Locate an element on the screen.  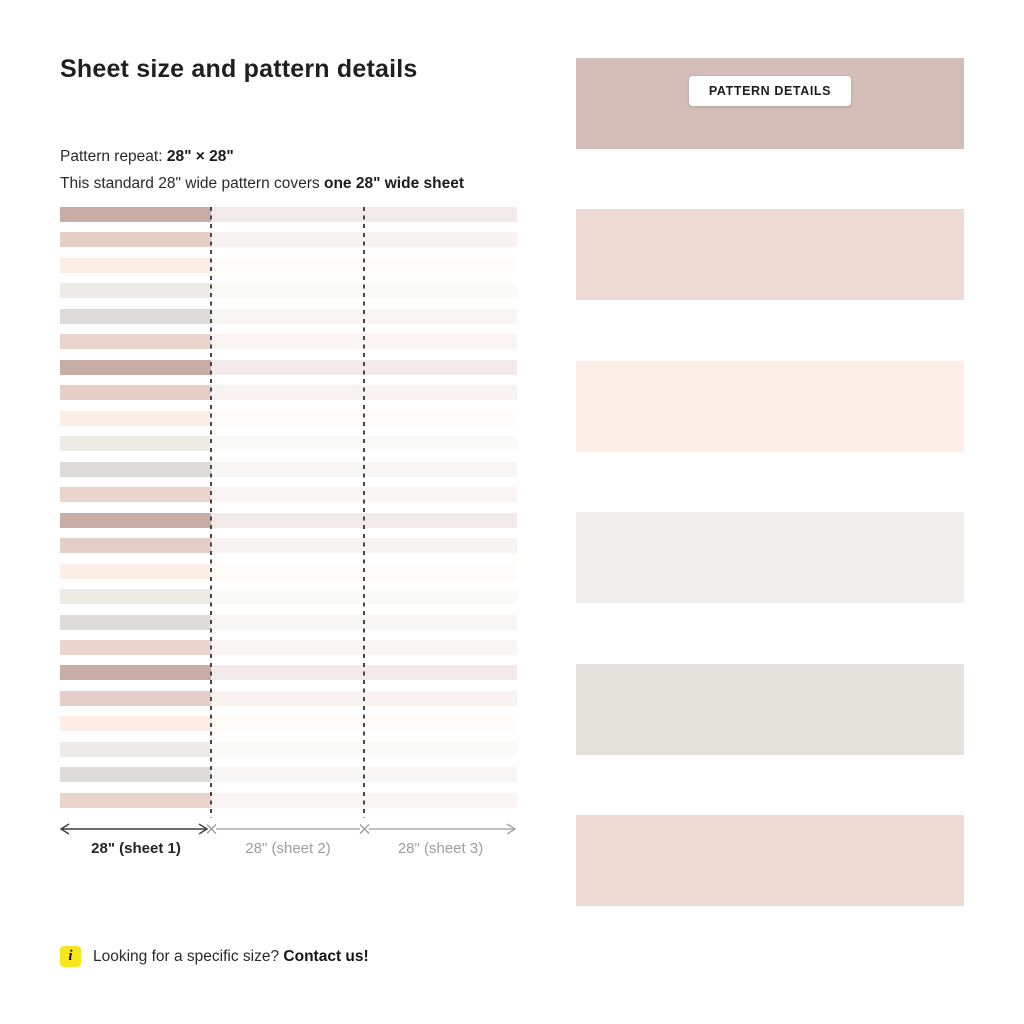
sheet3-label: 28" (sheet 3) is located at coordinates (440, 848).